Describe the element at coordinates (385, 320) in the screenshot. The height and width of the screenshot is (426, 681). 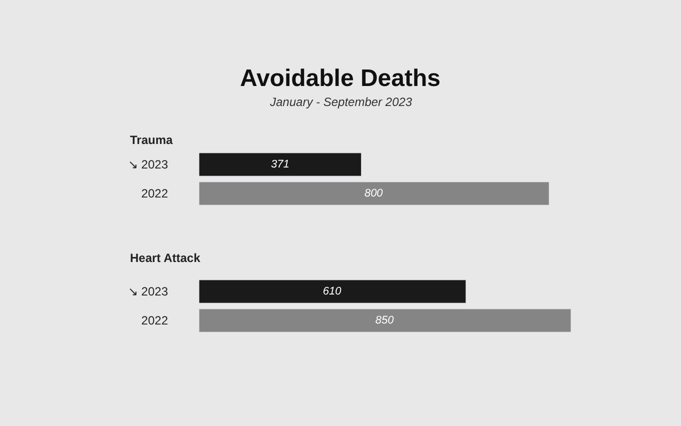
I see `data-label: 850` at that location.